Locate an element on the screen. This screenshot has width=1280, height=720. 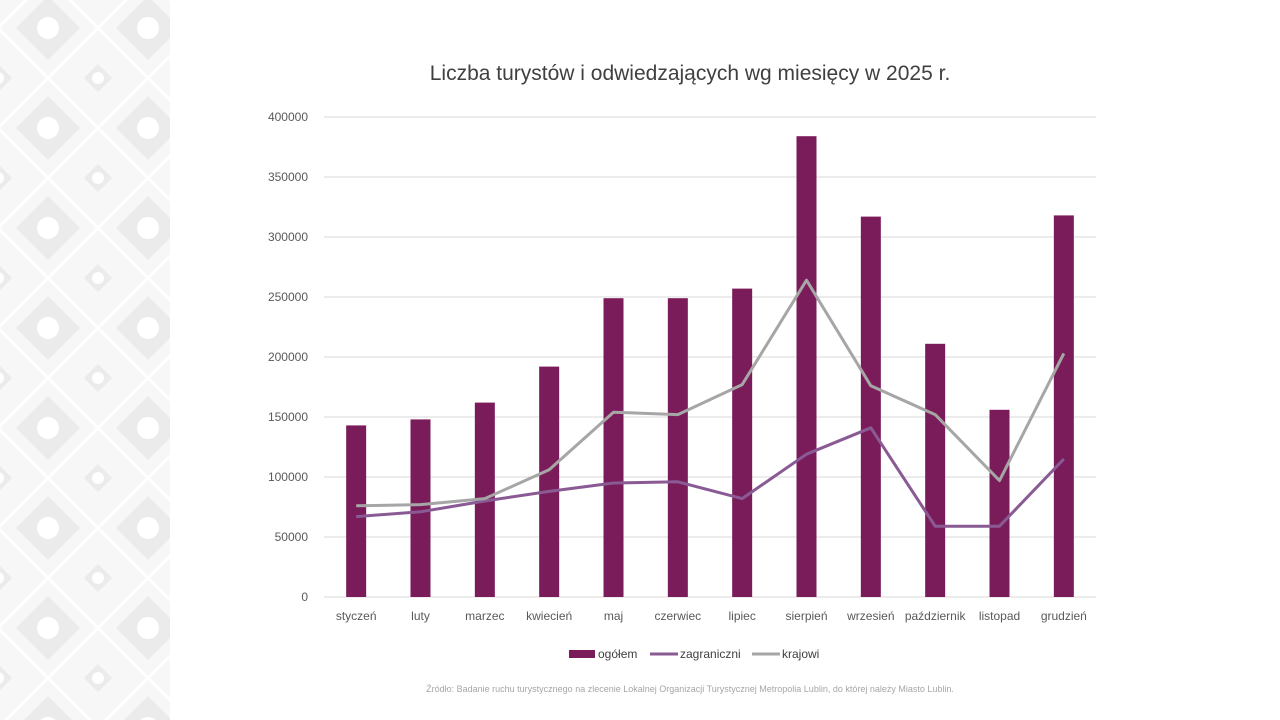
legend-swatch is located at coordinates (582, 654).